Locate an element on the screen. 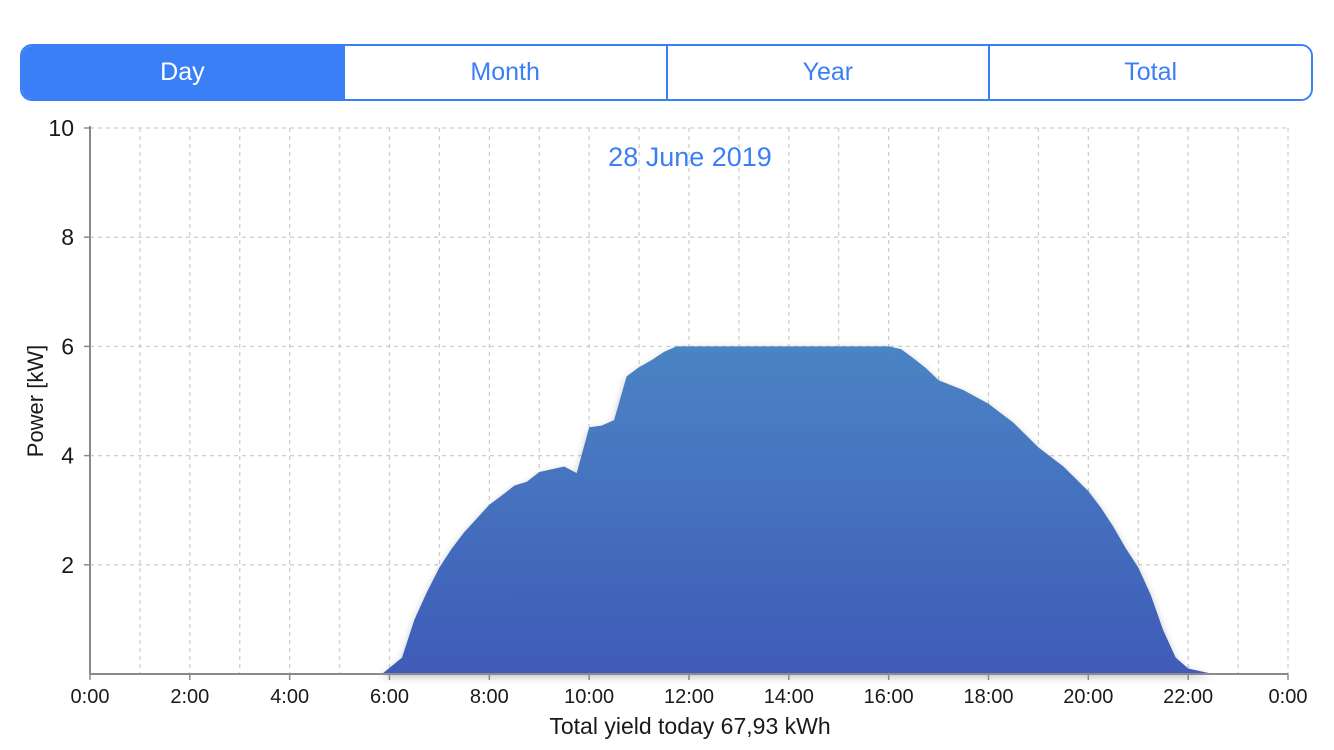 This screenshot has width=1334, height=750. tab-total: Total is located at coordinates (1149, 72).